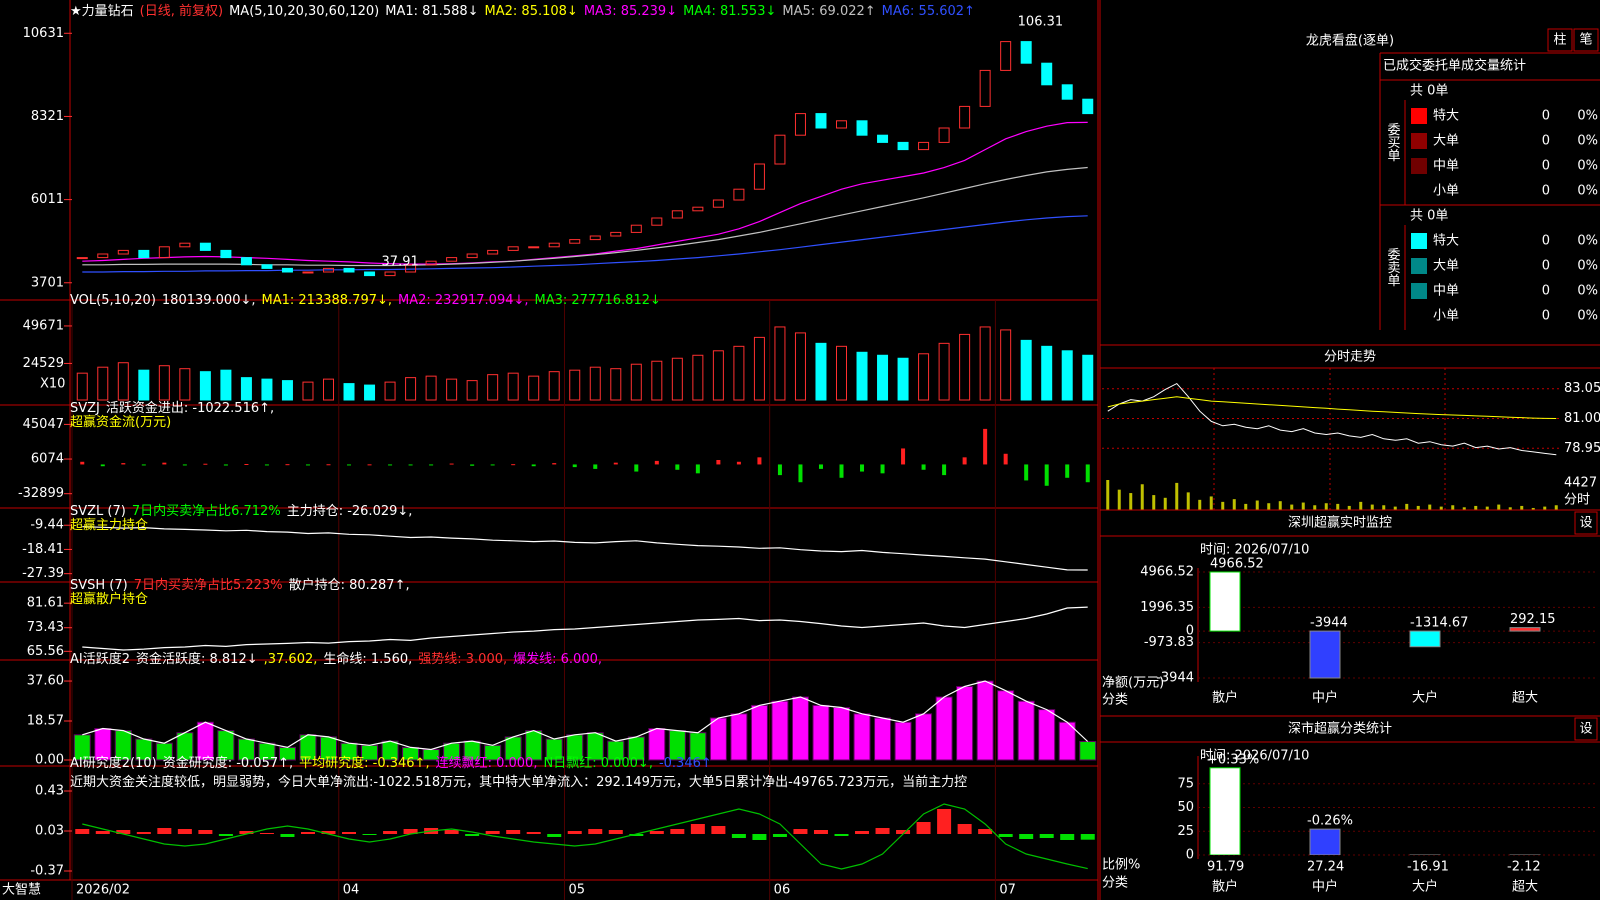 This screenshot has height=900, width=1600. What do you see at coordinates (47, 459) in the screenshot?
I see `y-tick-label: 6074` at bounding box center [47, 459].